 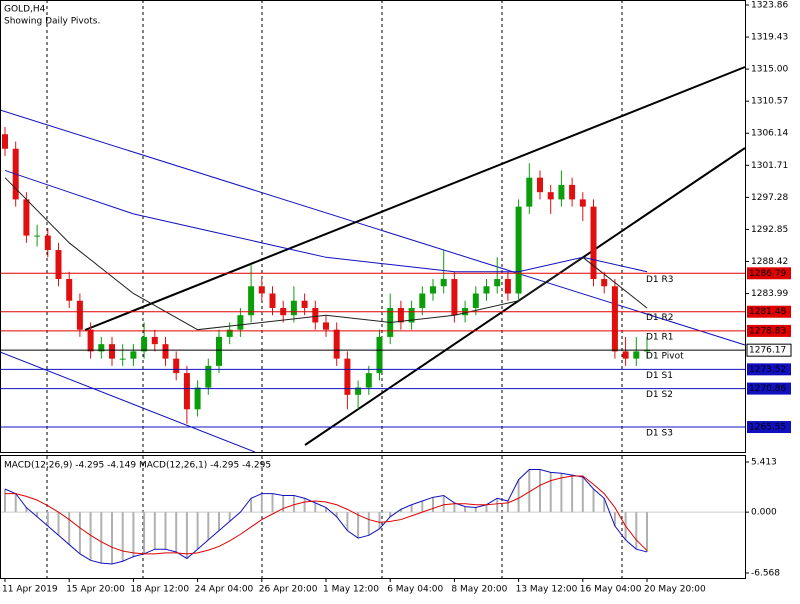 What do you see at coordinates (351, 590) in the screenshot?
I see `x-tick-label: 1 May 12:00` at bounding box center [351, 590].